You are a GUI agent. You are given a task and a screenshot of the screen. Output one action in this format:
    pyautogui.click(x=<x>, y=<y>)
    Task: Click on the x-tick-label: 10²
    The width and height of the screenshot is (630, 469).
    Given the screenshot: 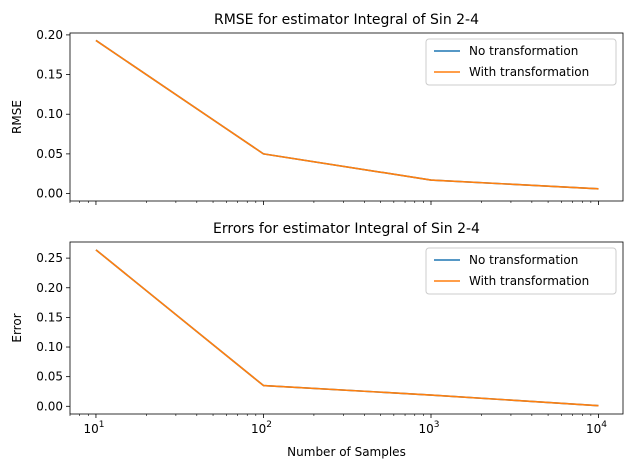 What is the action you would take?
    pyautogui.click(x=261, y=428)
    